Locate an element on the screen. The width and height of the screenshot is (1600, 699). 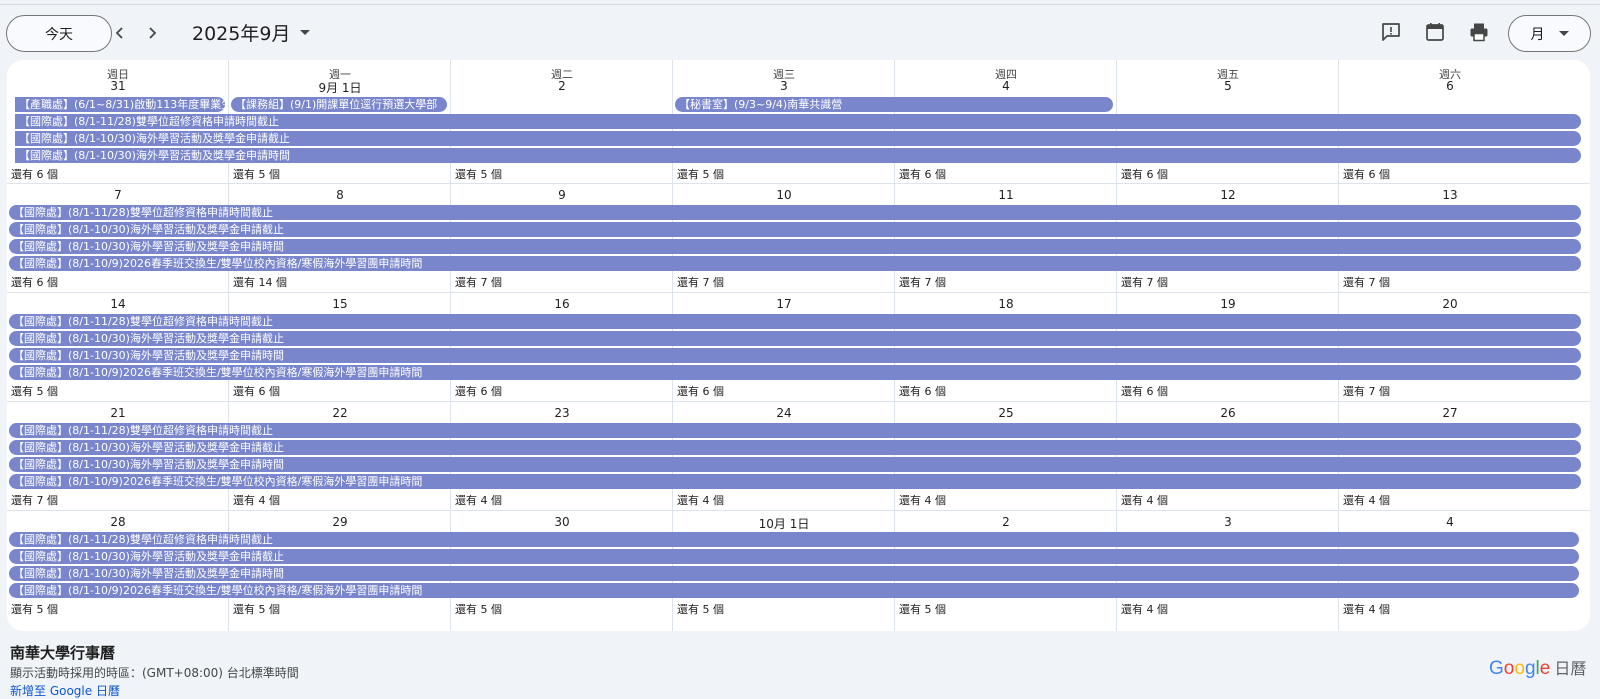
feedback-button is located at coordinates (1391, 32).